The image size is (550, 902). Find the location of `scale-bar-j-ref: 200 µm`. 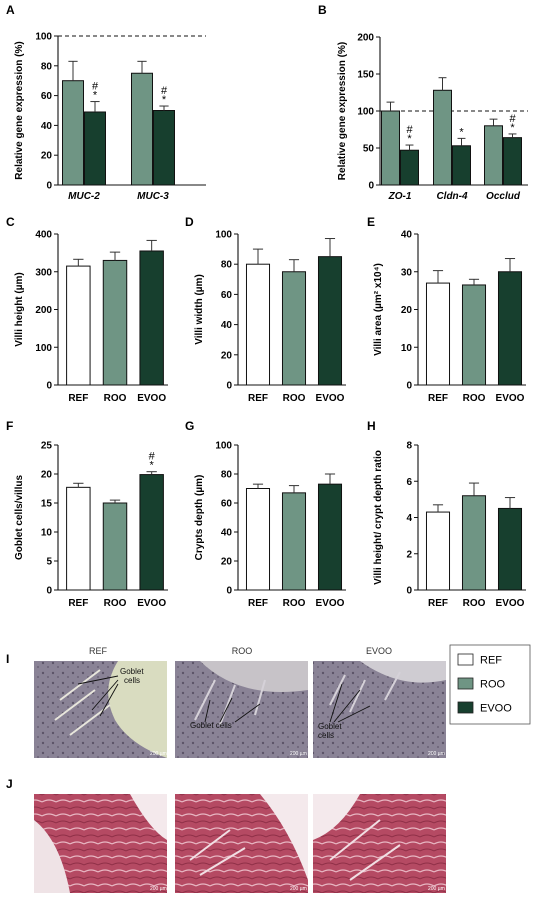

scale-bar-j-ref: 200 µm is located at coordinates (158, 889).